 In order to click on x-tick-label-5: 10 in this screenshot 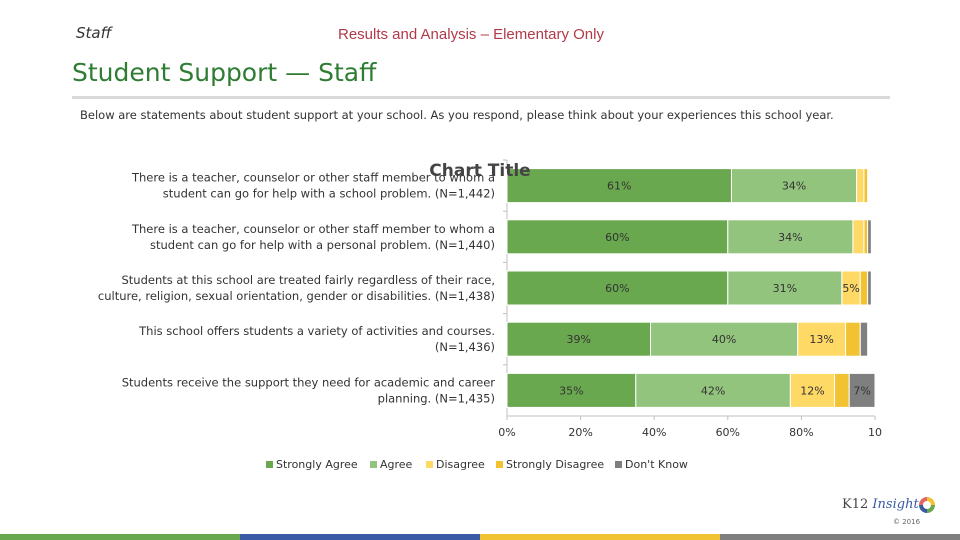, I will do `click(875, 432)`.